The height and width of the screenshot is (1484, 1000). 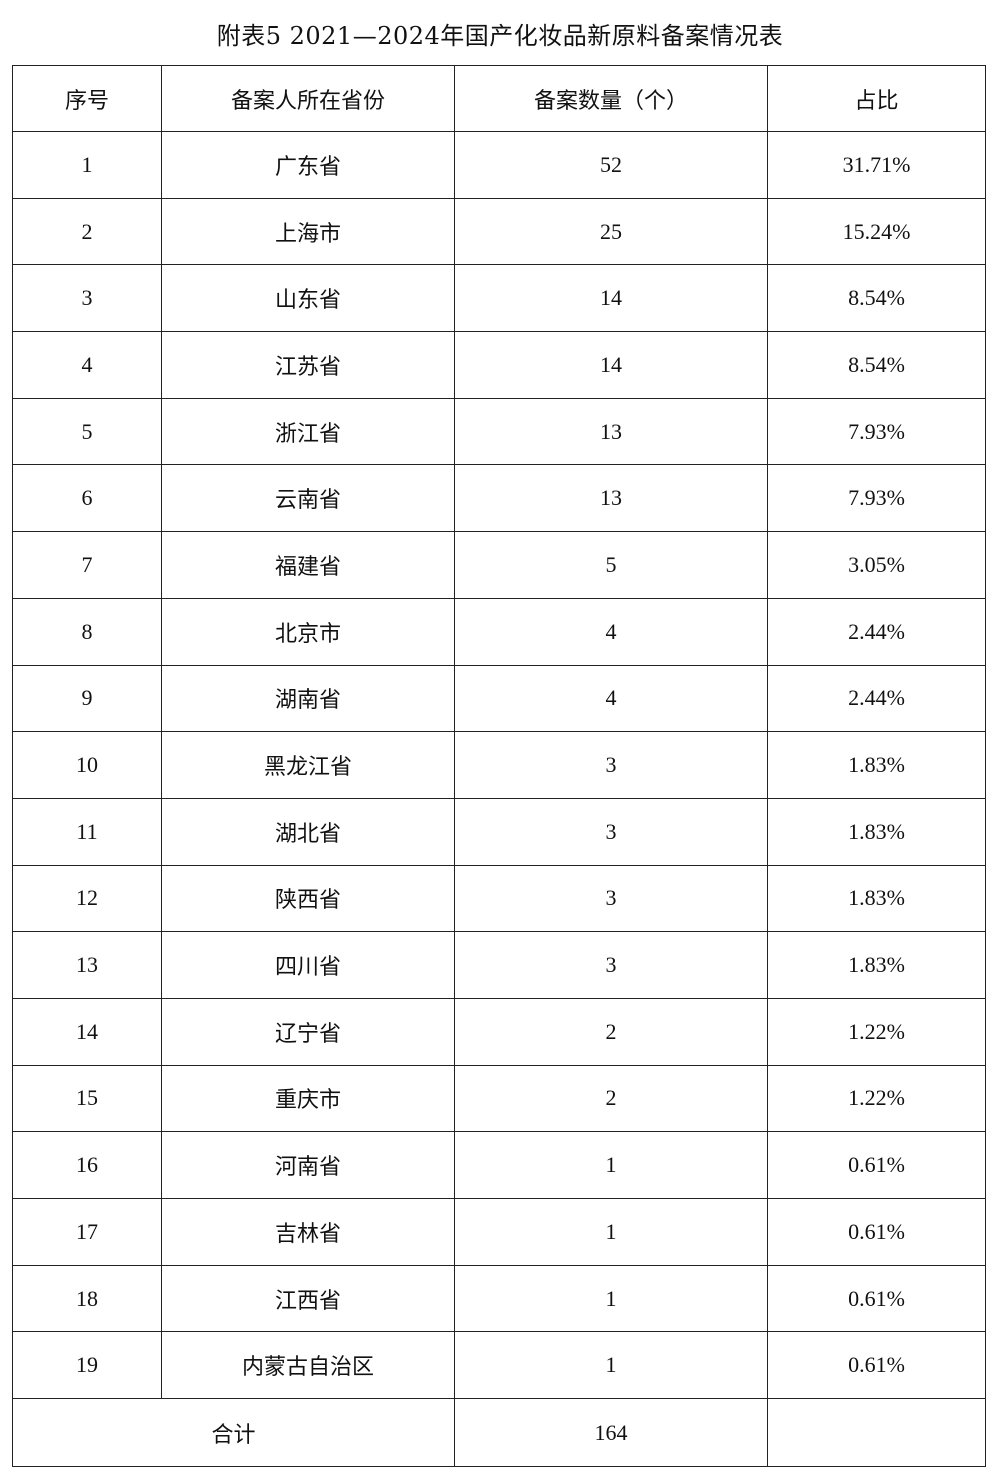 I want to click on total-row: 合计 164, so click(x=499, y=1433).